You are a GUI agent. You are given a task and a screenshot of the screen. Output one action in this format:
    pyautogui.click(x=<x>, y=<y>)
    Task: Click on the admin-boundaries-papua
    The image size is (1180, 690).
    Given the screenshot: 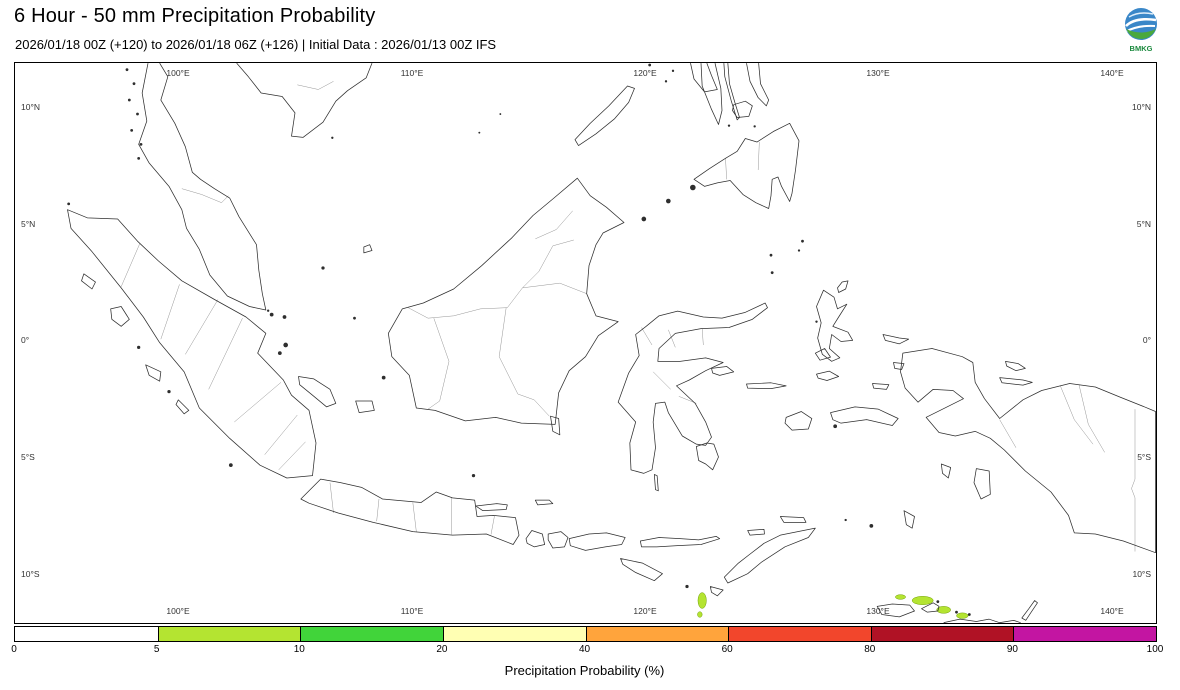 What is the action you would take?
    pyautogui.click(x=1067, y=468)
    